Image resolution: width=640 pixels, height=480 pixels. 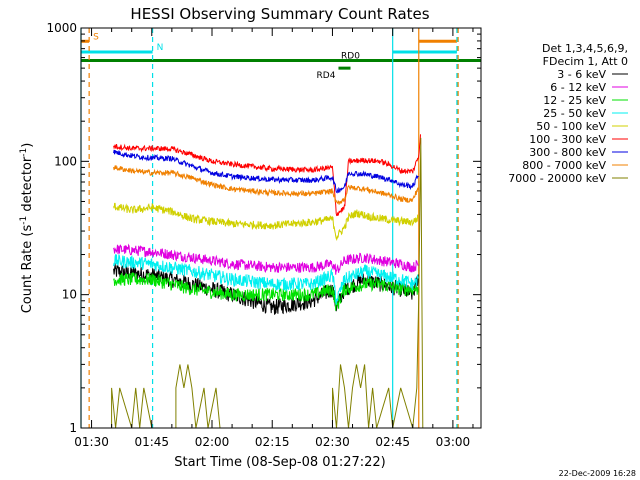 I want to click on legend-label-7000-20000-kev: 7000 - 20000 keV, so click(x=557, y=178).